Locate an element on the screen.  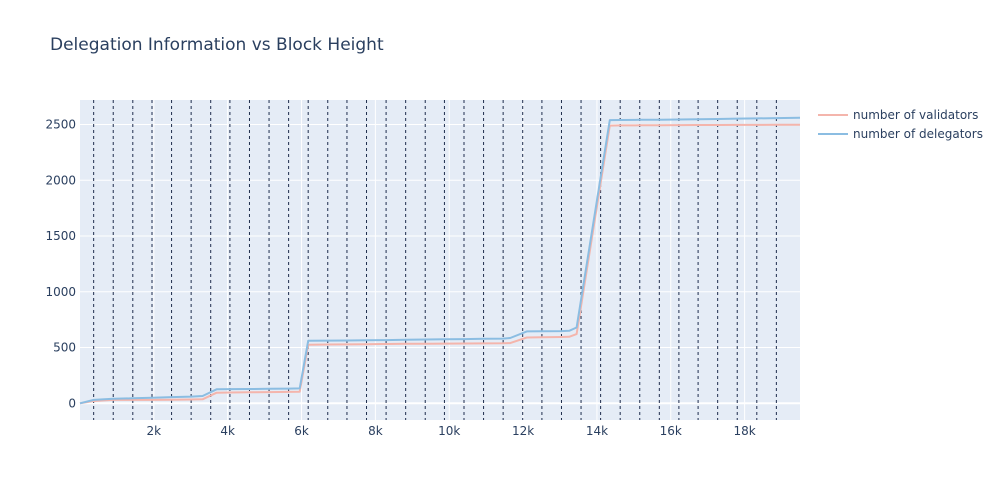
legend-item-delegators: number of delegators is located at coordinates (900, 134).